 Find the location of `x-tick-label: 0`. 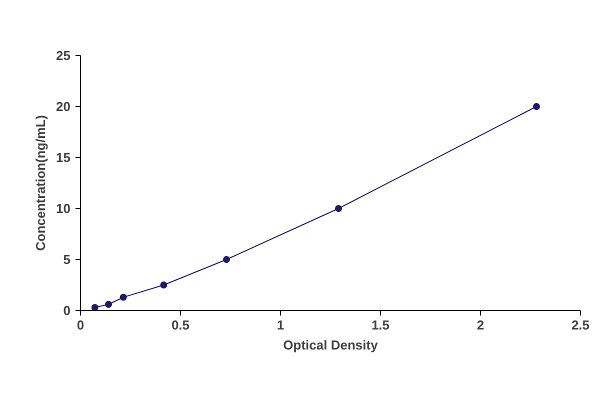

x-tick-label: 0 is located at coordinates (80, 325).